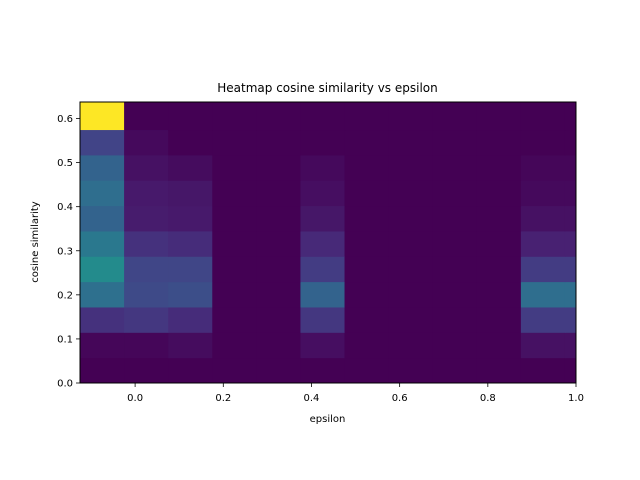 The height and width of the screenshot is (480, 640). I want to click on x-tick-label: 0.4, so click(312, 398).